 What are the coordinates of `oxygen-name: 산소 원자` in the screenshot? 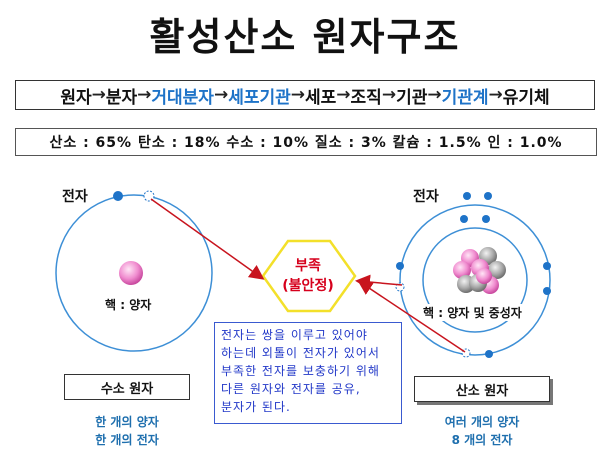 It's located at (482, 391).